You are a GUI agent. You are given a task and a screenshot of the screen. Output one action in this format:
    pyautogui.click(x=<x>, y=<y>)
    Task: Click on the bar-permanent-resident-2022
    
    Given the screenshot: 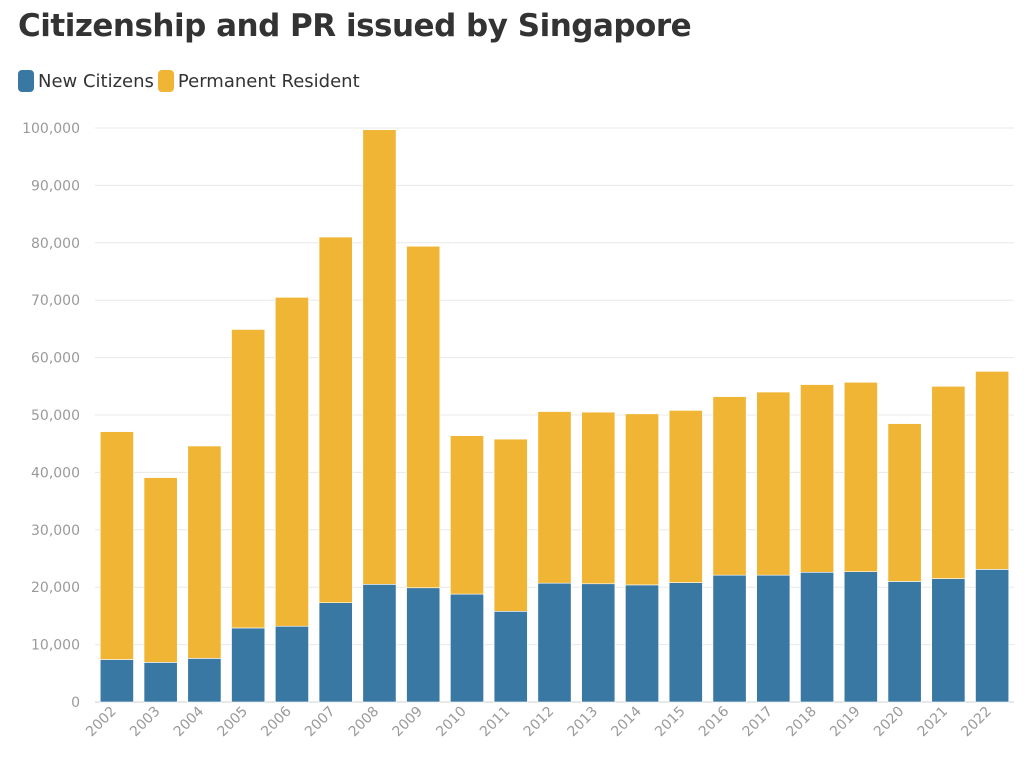 What is the action you would take?
    pyautogui.click(x=992, y=470)
    